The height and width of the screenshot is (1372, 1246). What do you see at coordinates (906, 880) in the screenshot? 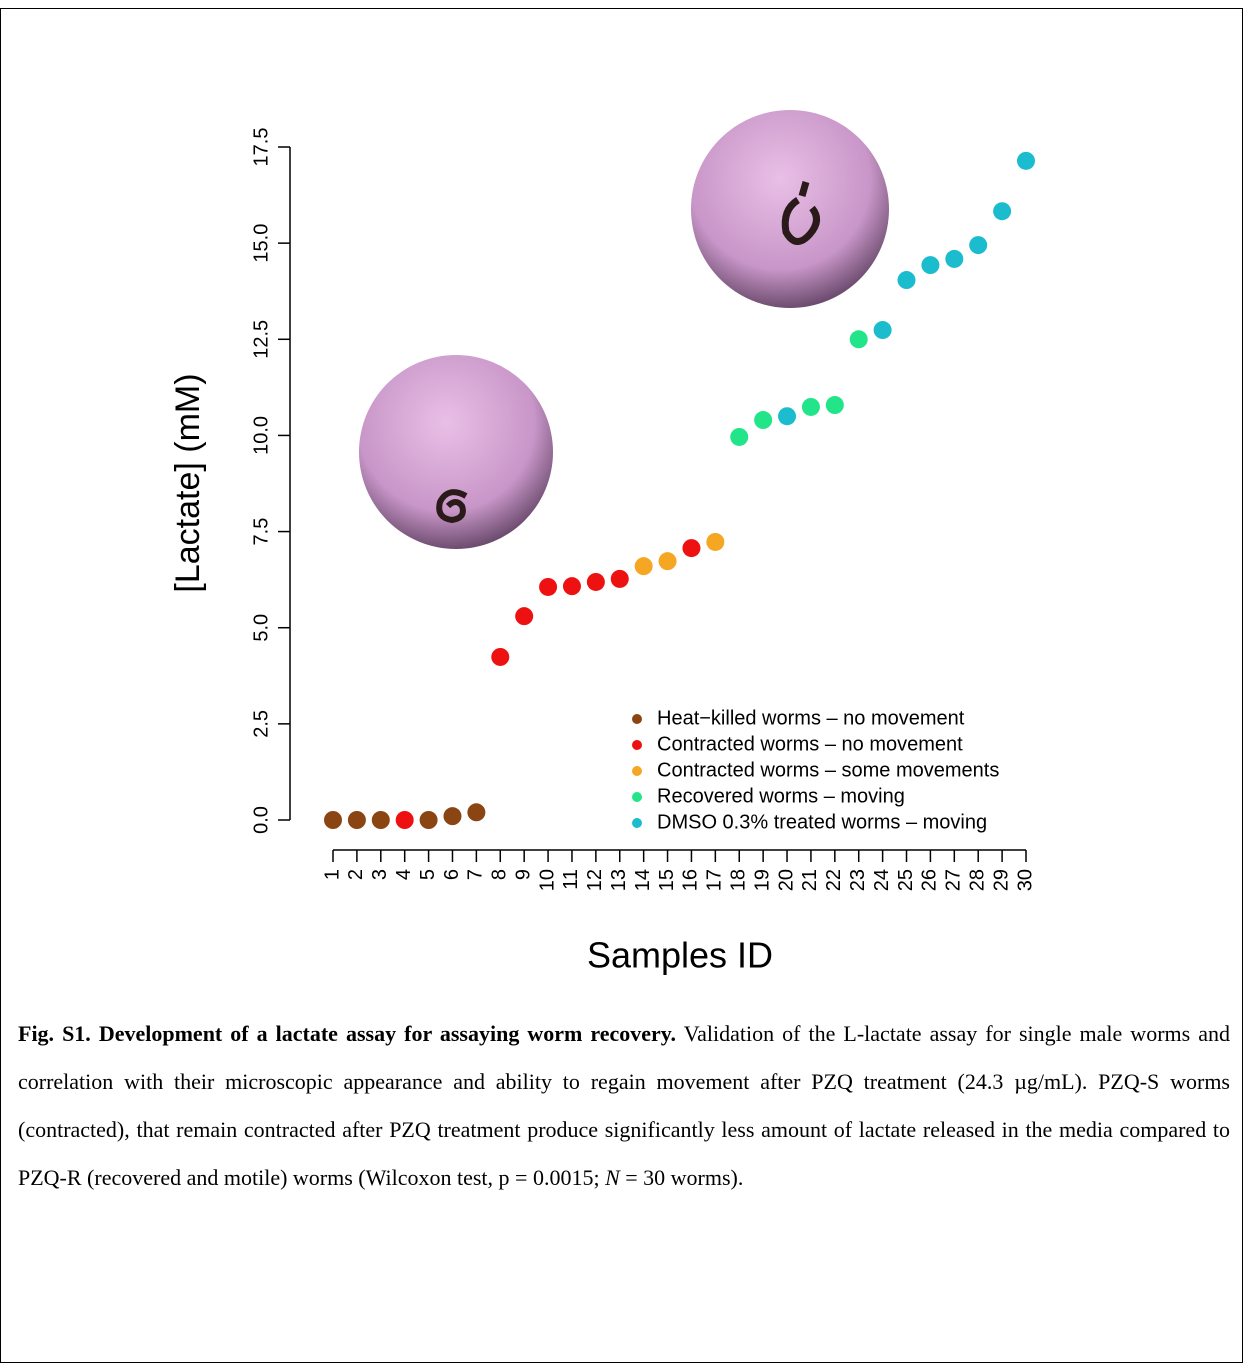
I see `x-tick-label: 25` at bounding box center [906, 880].